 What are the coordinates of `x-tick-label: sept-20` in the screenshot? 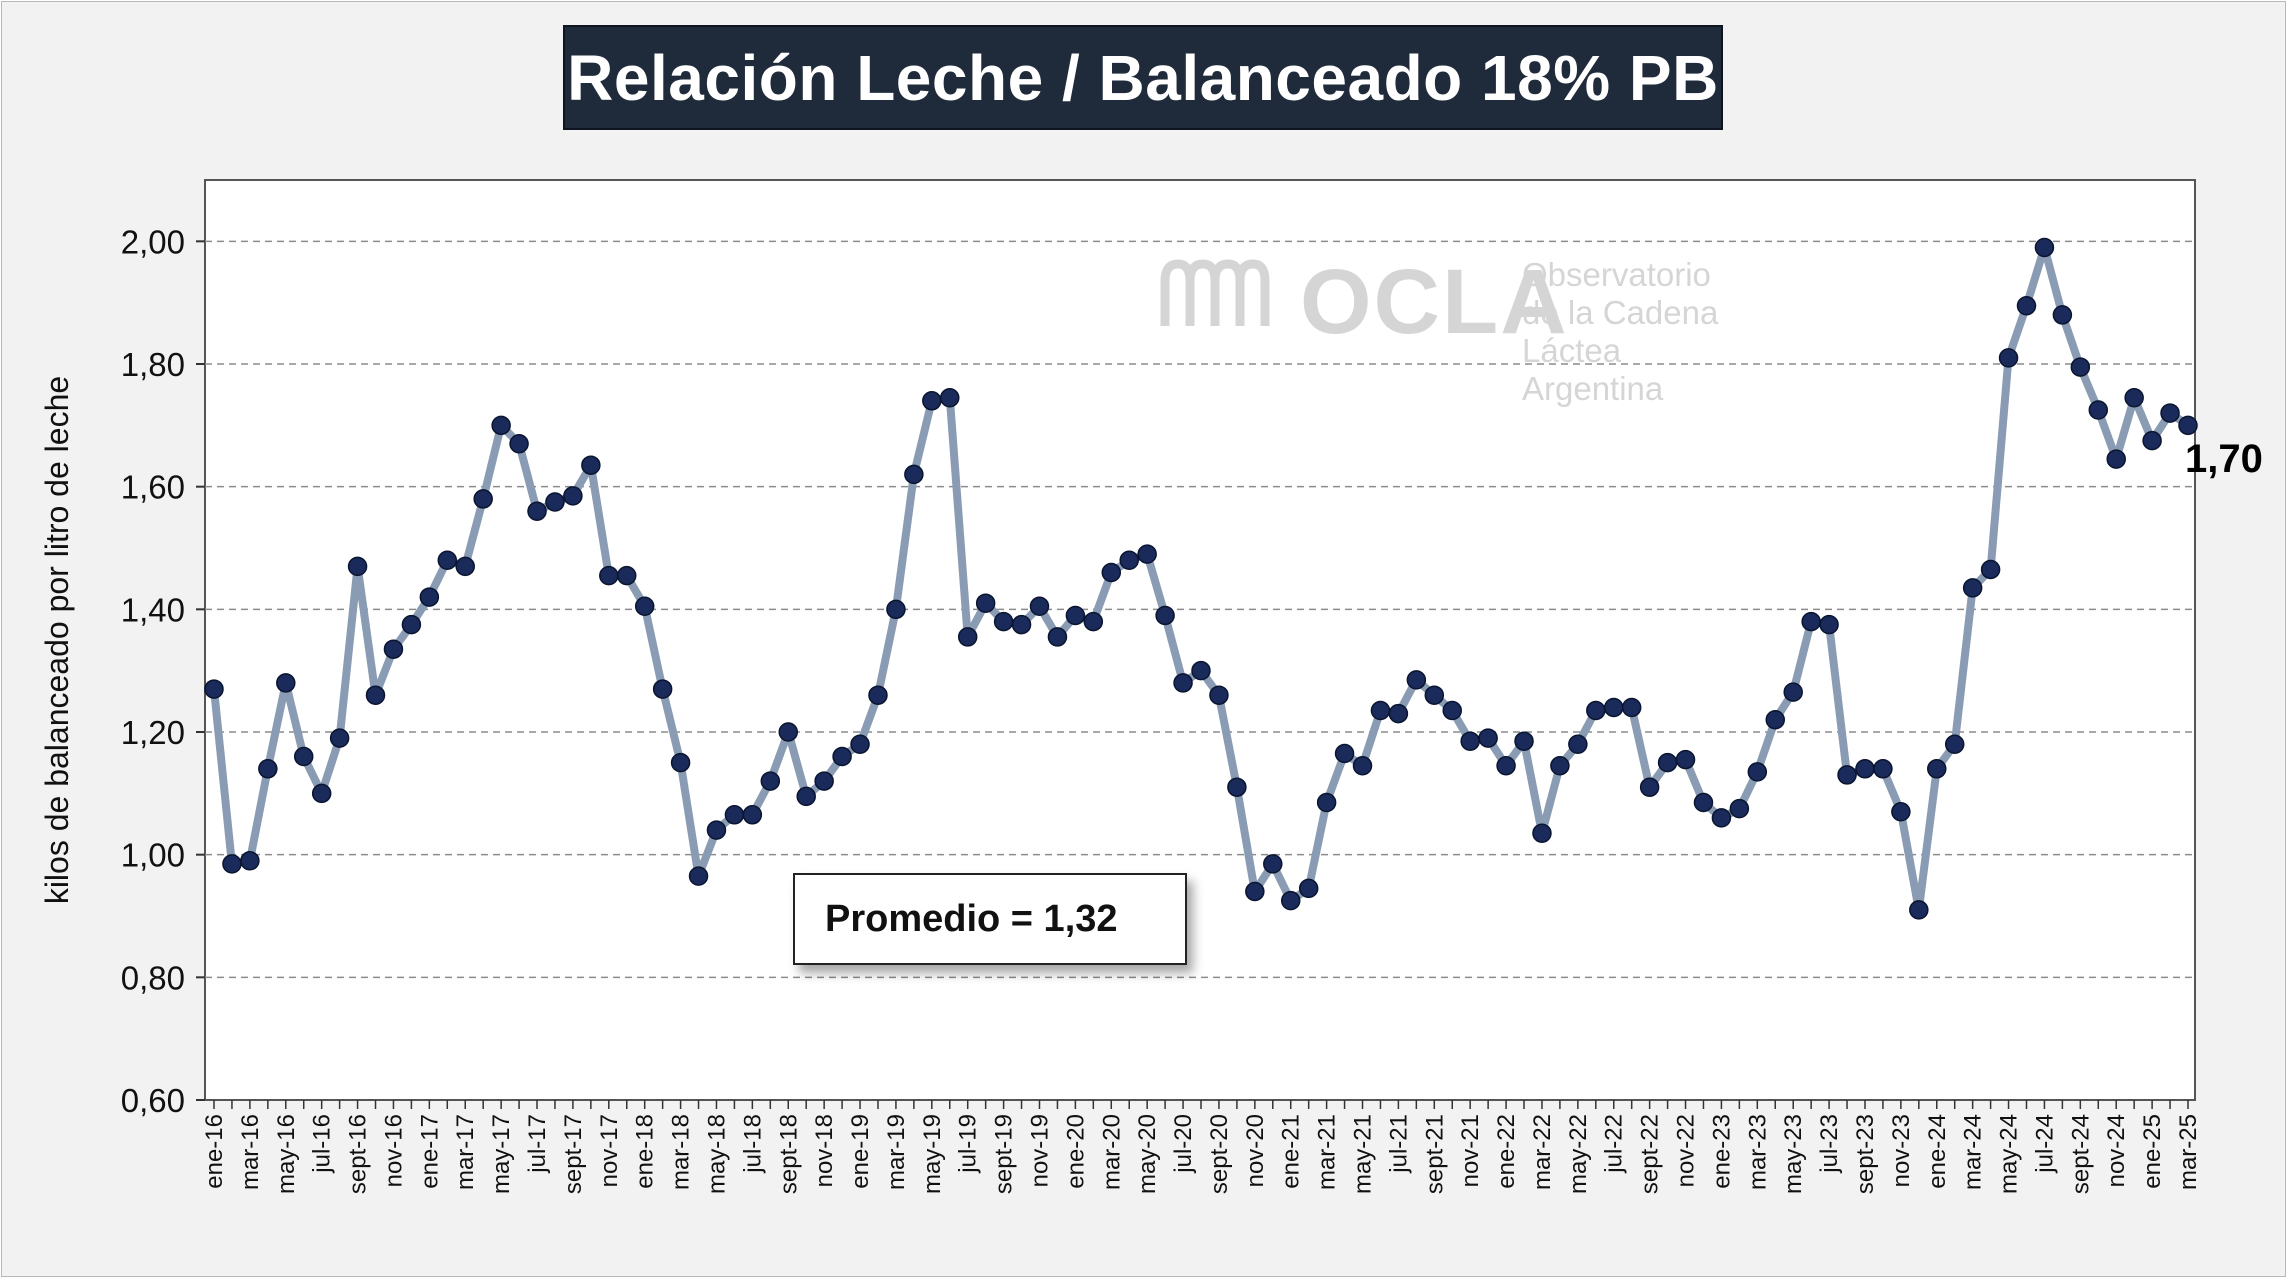 It's located at (1219, 1154).